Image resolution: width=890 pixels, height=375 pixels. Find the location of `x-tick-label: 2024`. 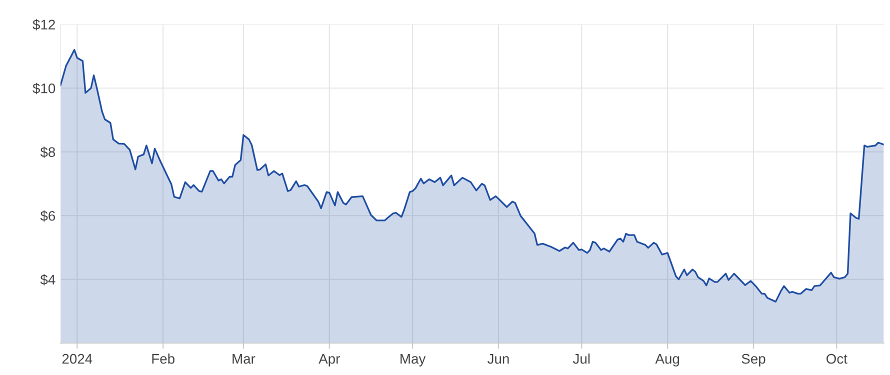

x-tick-label: 2024 is located at coordinates (77, 359).